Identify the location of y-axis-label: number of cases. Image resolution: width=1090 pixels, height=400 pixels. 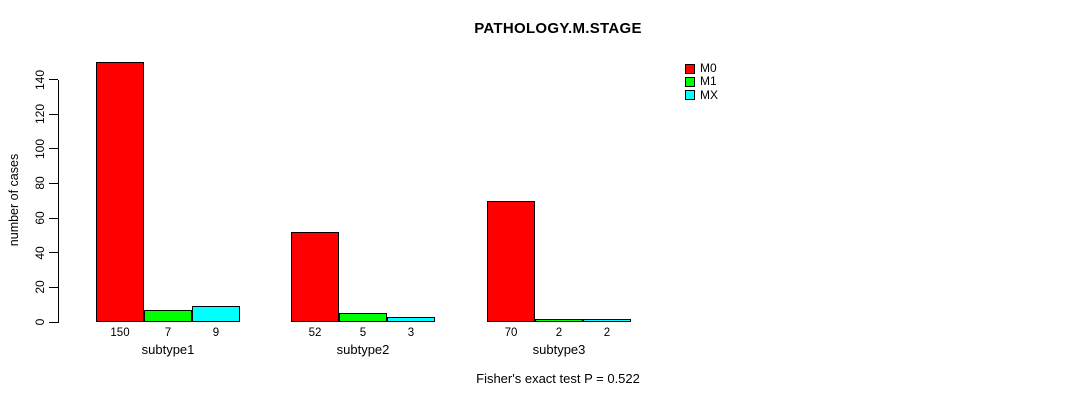
(14, 200).